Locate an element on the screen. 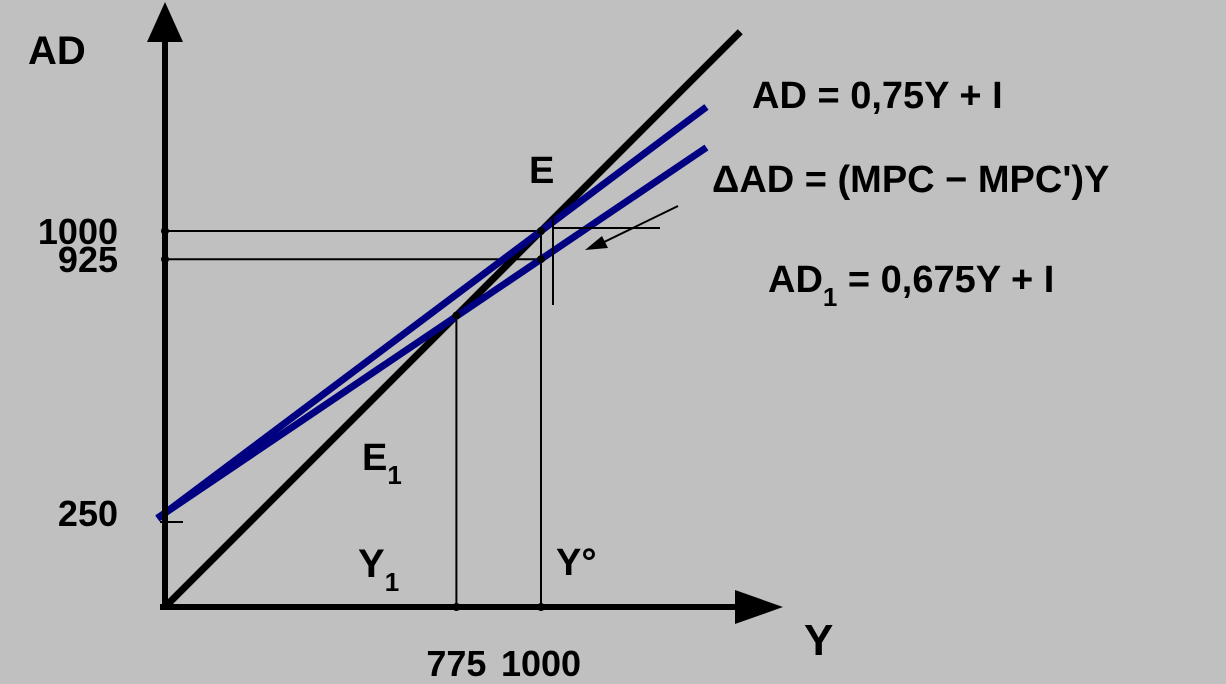  ad-equation: AD = 0,75Y + I is located at coordinates (877, 96).